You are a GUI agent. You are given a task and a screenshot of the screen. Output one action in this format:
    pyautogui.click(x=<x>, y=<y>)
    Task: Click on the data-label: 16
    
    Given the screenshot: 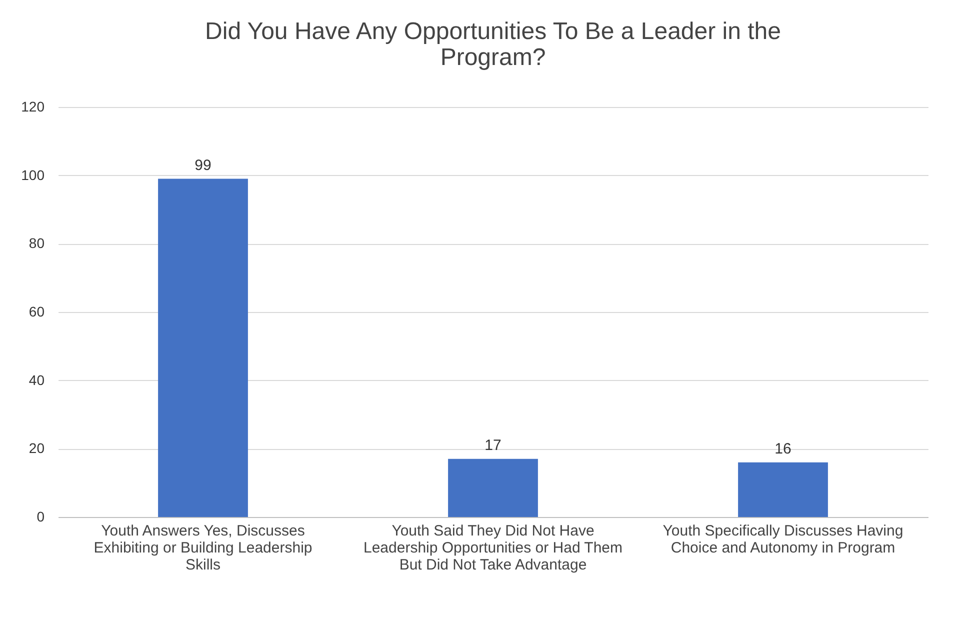 What is the action you would take?
    pyautogui.click(x=783, y=449)
    